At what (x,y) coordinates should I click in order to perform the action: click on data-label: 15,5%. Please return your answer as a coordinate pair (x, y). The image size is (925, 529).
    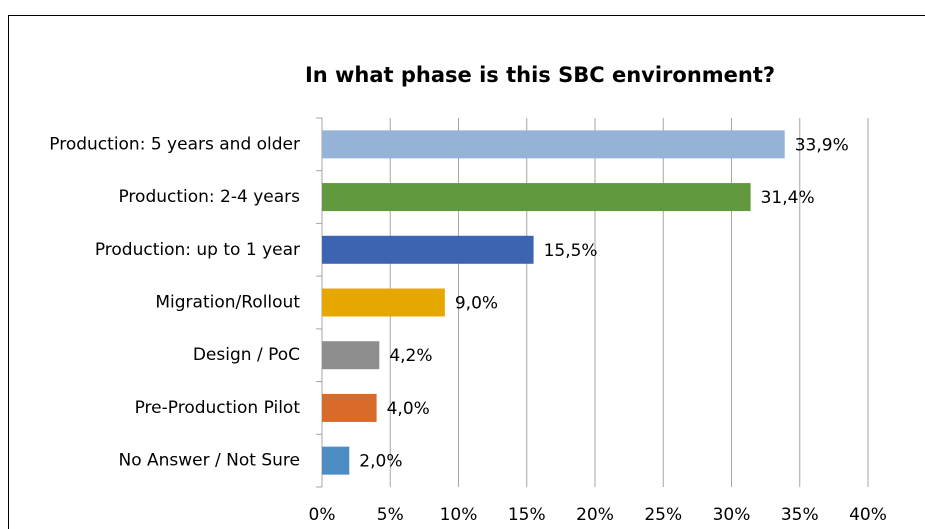
    Looking at the image, I should click on (571, 251).